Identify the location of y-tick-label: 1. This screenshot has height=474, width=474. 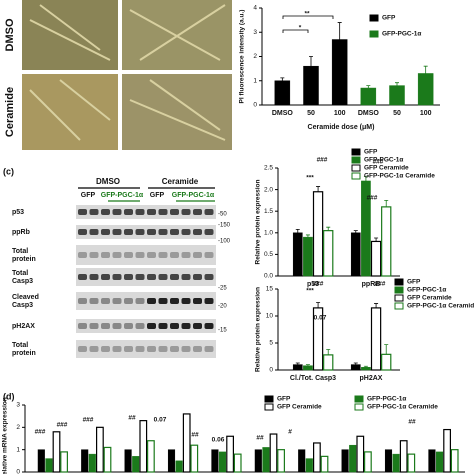
(18, 449).